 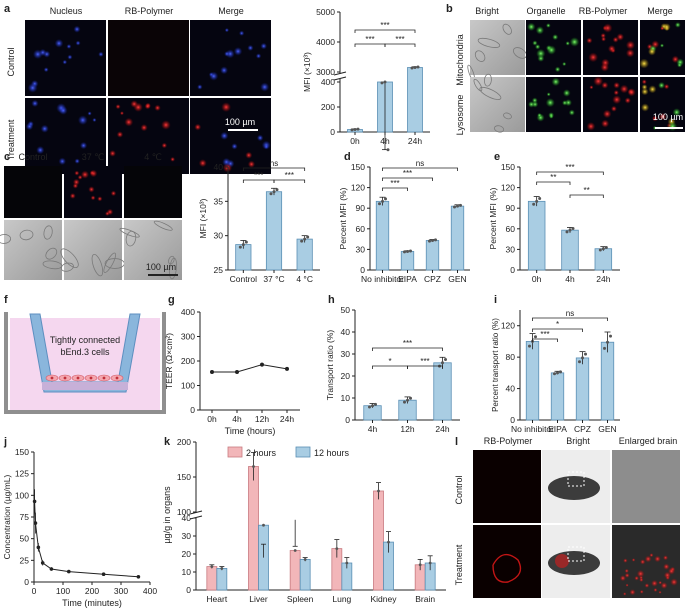 What do you see at coordinates (385, 31) in the screenshot?
I see `a-chart-sig-bracket` at bounding box center [385, 31].